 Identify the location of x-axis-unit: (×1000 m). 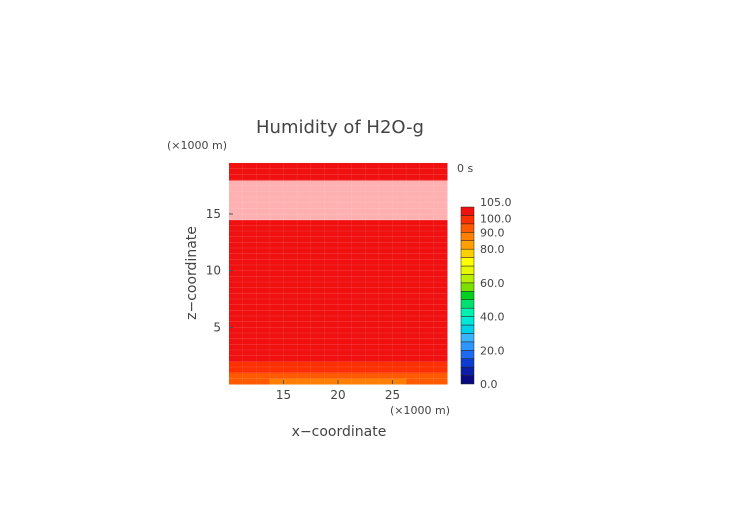
(420, 410).